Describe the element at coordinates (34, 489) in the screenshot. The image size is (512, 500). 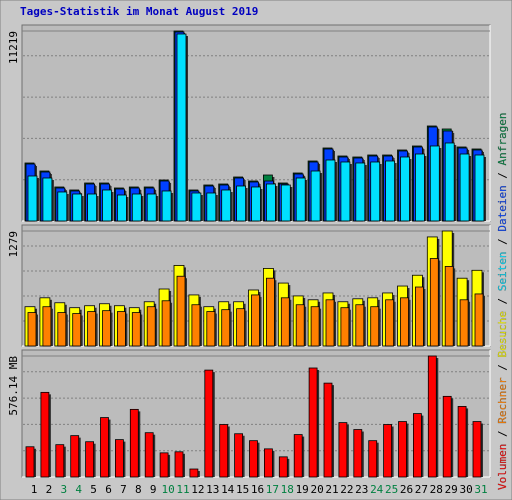
I see `x-tick-label: 1` at that location.